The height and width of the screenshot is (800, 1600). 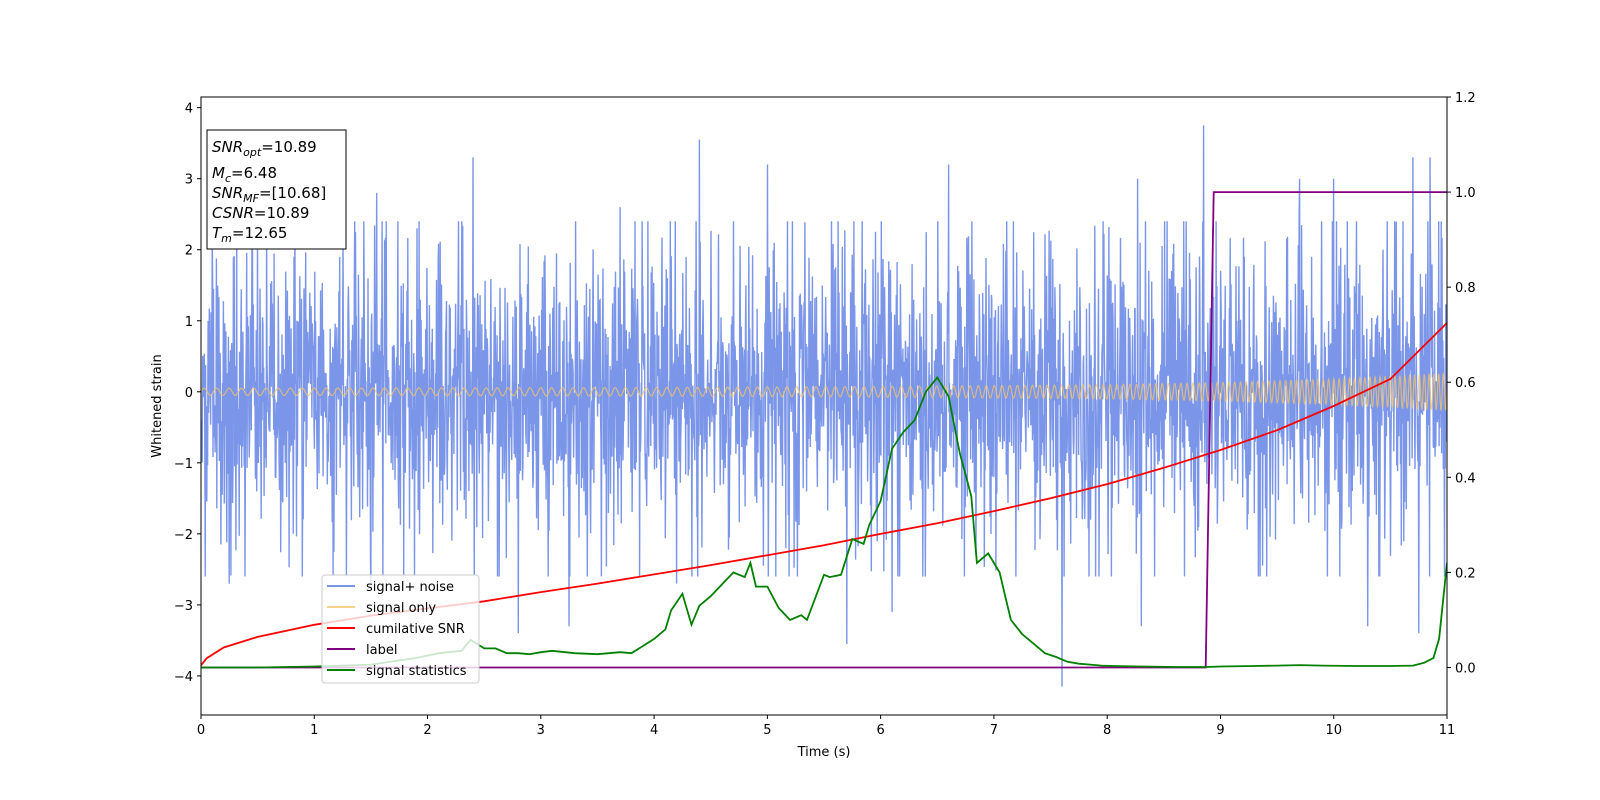 I want to click on y-axis-label: Whitened strain, so click(x=157, y=405).